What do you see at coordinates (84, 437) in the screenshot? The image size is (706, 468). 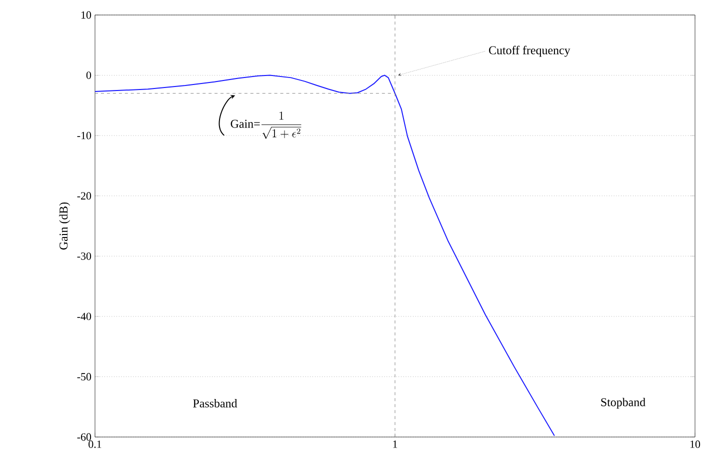 I see `y-tick-label: -60` at bounding box center [84, 437].